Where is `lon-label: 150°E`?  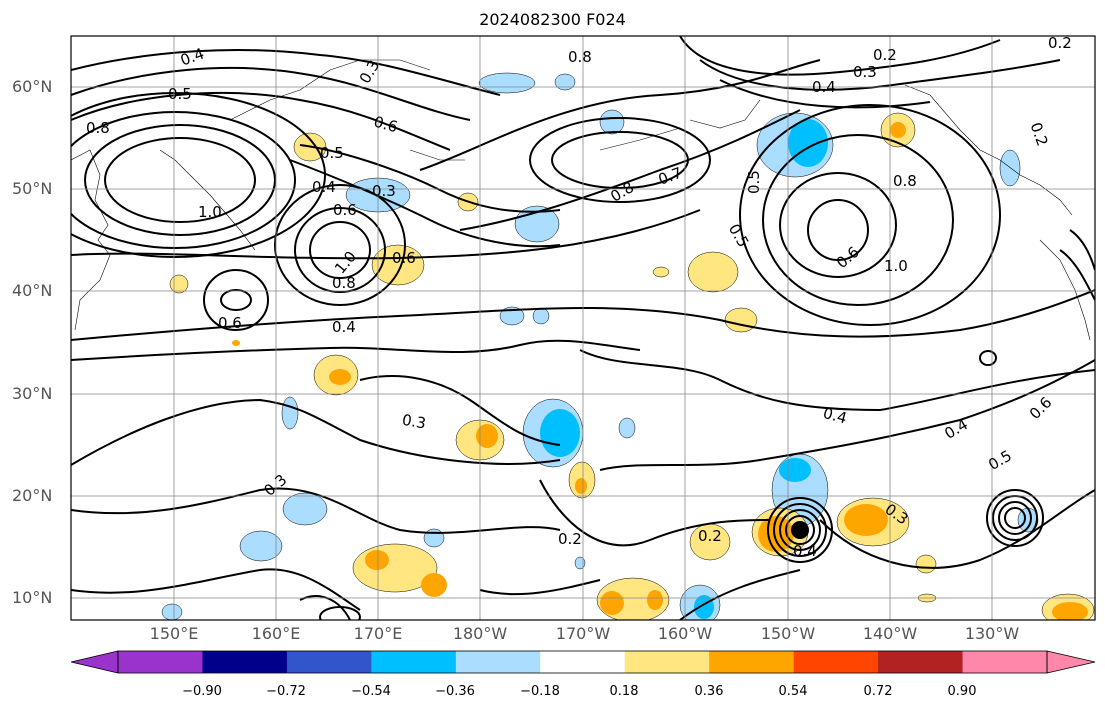 lon-label: 150°E is located at coordinates (174, 633).